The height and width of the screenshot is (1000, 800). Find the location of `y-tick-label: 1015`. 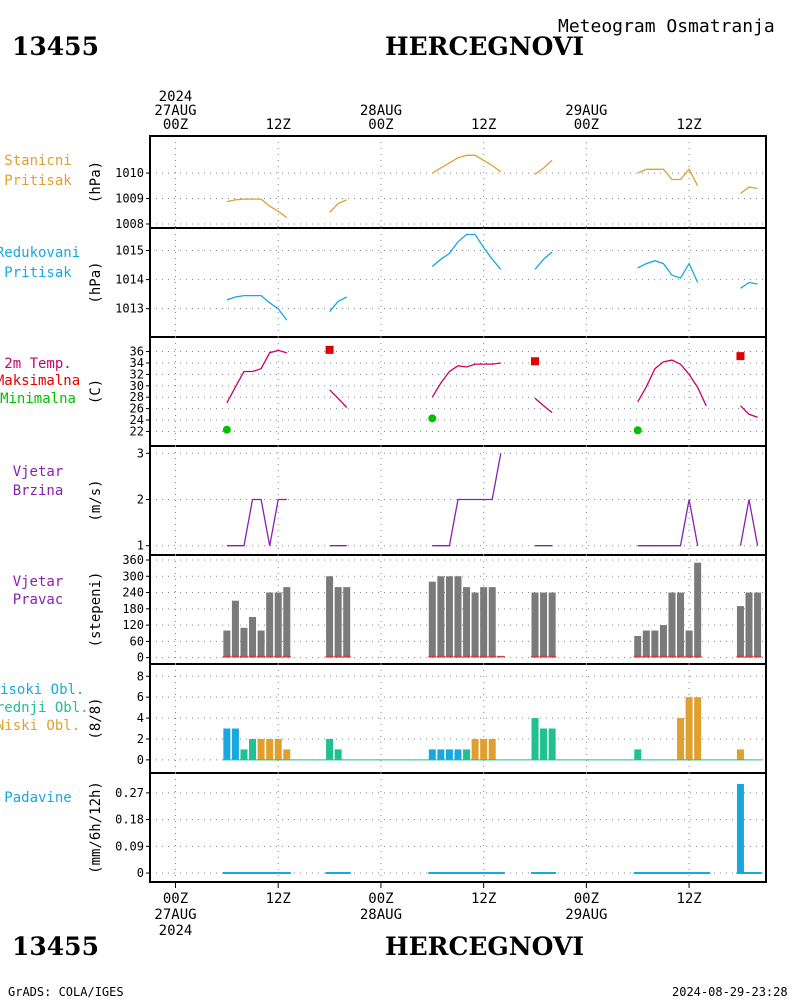

y-tick-label: 1015 is located at coordinates (129, 251).